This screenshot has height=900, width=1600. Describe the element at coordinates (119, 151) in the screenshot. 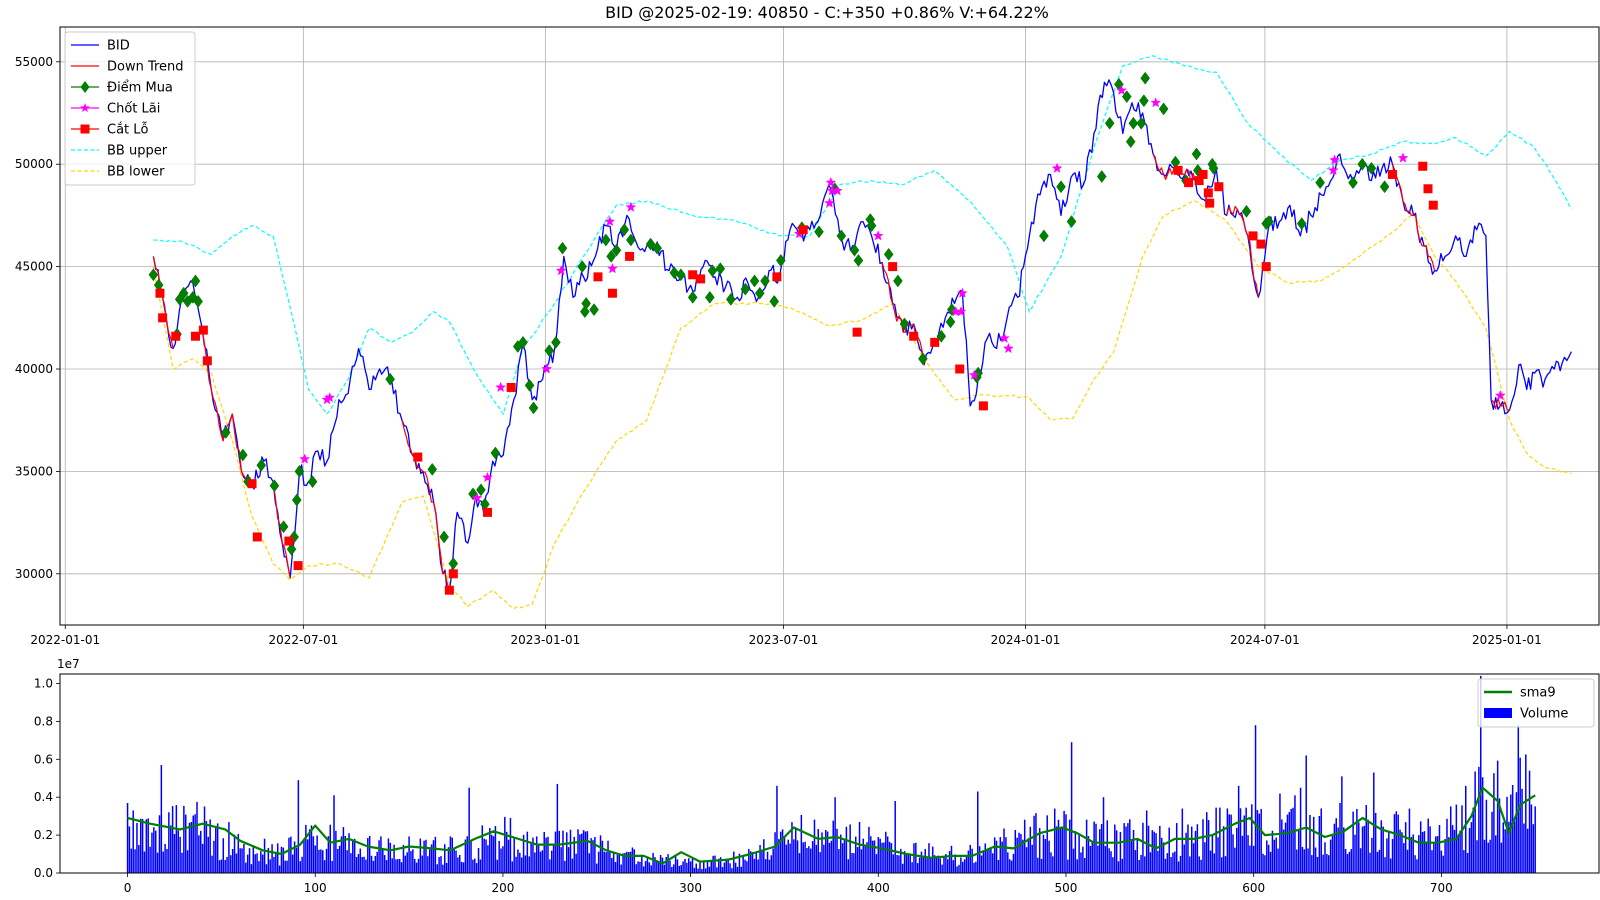

I see `legend-item-bb-upper: BB upper` at that location.